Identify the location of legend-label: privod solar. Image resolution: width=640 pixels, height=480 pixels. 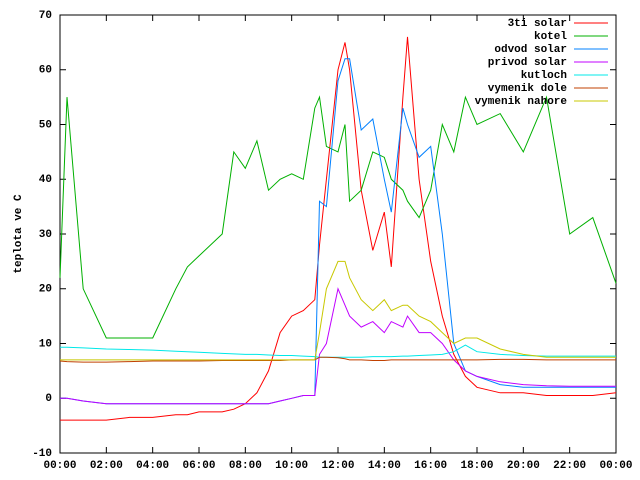
(527, 63).